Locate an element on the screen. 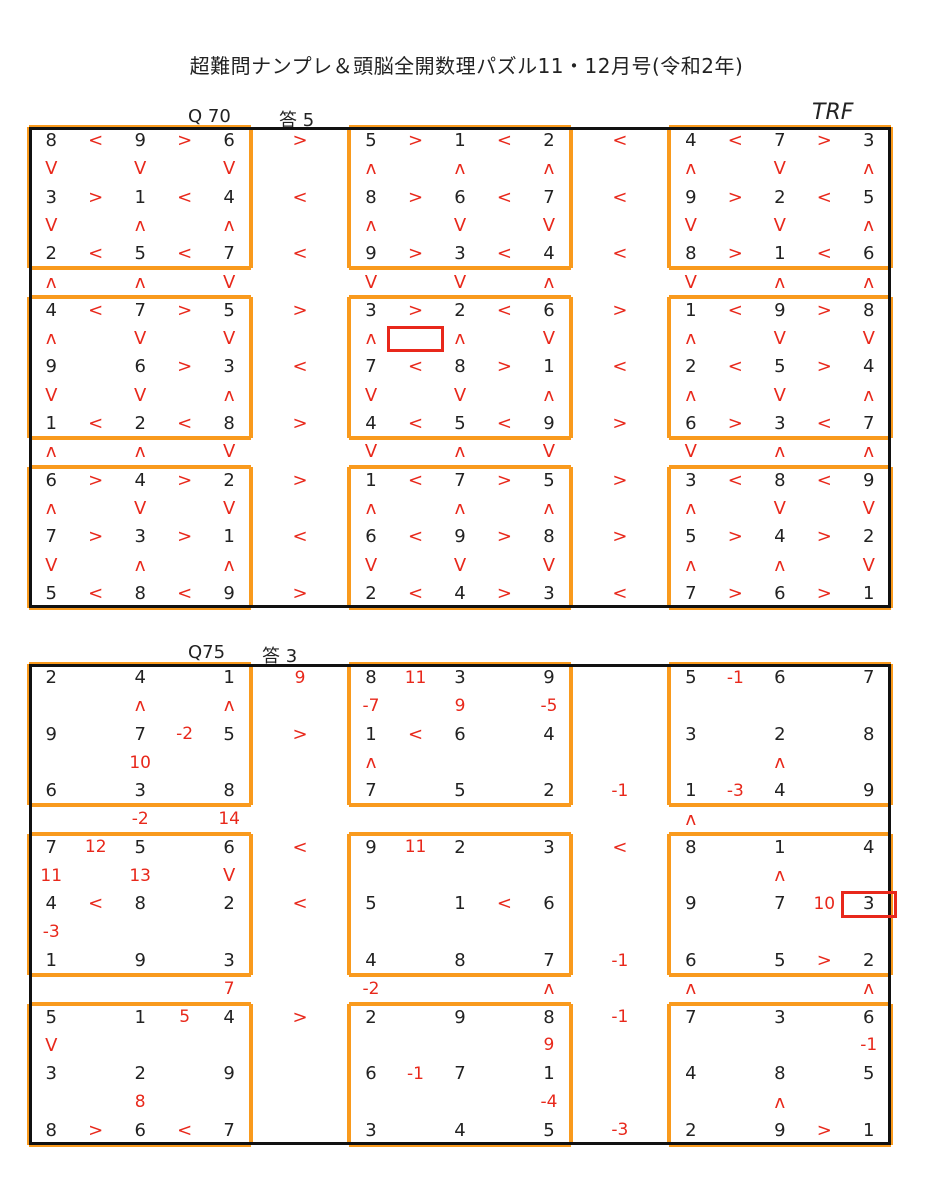  clue-number: 11 is located at coordinates (415, 677).